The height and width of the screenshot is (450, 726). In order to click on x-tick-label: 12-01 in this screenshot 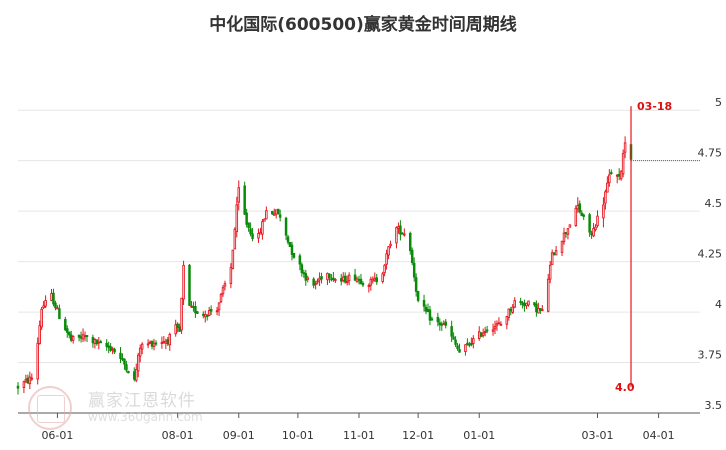, I will do `click(418, 435)`.